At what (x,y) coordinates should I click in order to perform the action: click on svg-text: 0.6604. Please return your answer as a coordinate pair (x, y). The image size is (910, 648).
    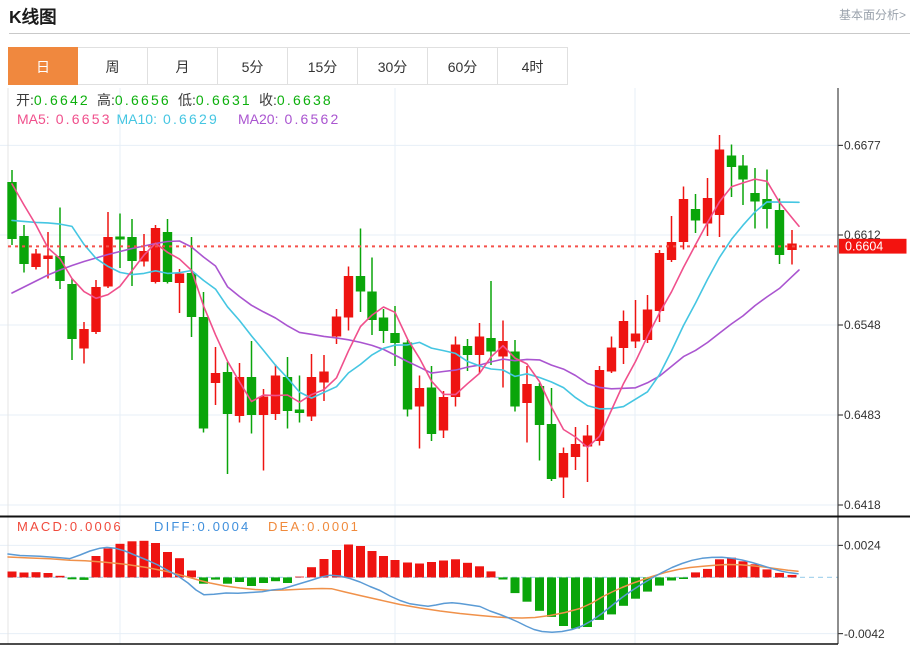
    Looking at the image, I should click on (864, 247).